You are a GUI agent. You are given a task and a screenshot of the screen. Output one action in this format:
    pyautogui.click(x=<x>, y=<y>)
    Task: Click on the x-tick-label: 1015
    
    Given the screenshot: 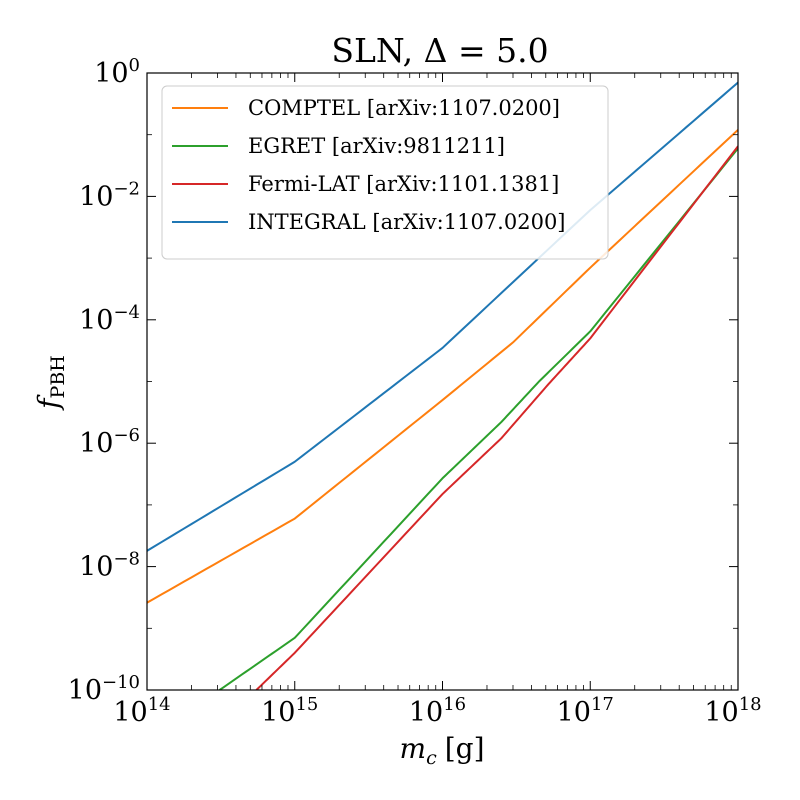 What is the action you would take?
    pyautogui.click(x=289, y=711)
    